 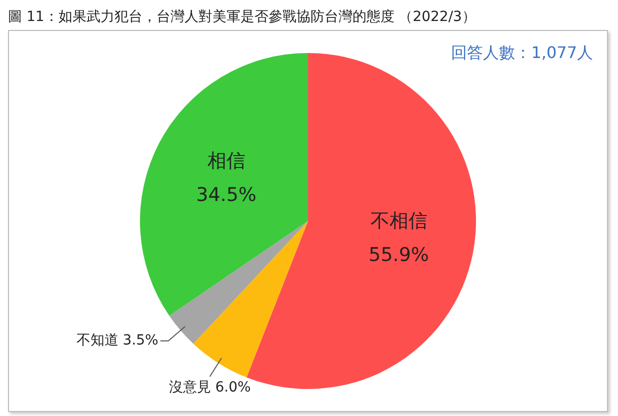 What do you see at coordinates (226, 161) in the screenshot?
I see `slice-label: 相信` at bounding box center [226, 161].